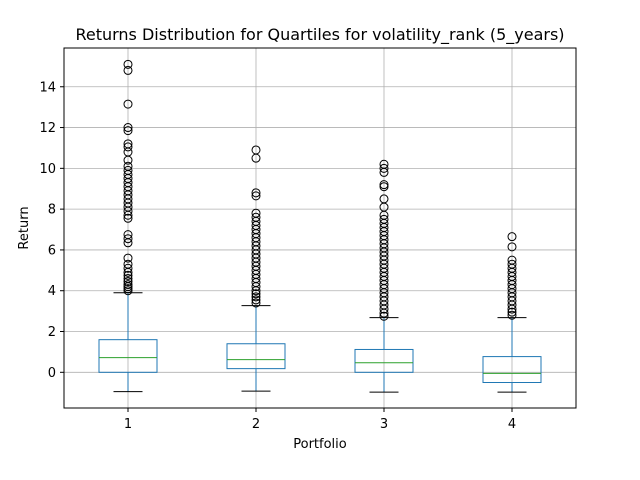  What do you see at coordinates (128, 424) in the screenshot?
I see `x-tick-label: 1` at bounding box center [128, 424].